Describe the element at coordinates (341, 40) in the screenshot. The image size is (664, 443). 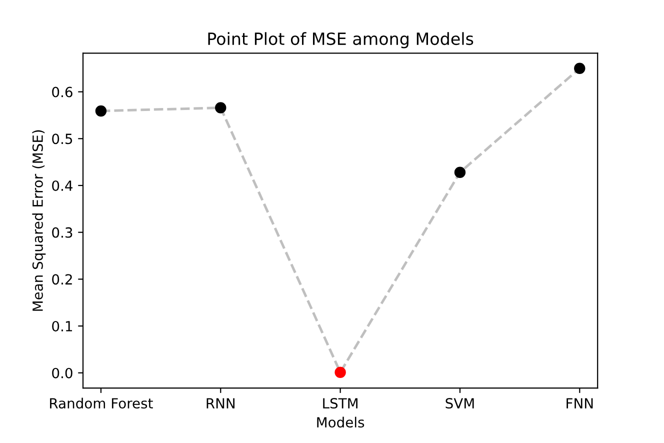
I see `chart-title: Point Plot of MSE among Models` at that location.